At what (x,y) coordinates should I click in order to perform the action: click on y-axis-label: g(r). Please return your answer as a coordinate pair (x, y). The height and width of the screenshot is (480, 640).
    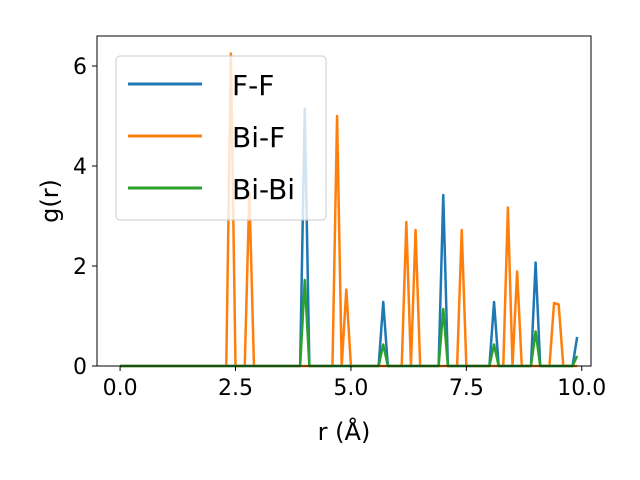
    Looking at the image, I should click on (50, 201).